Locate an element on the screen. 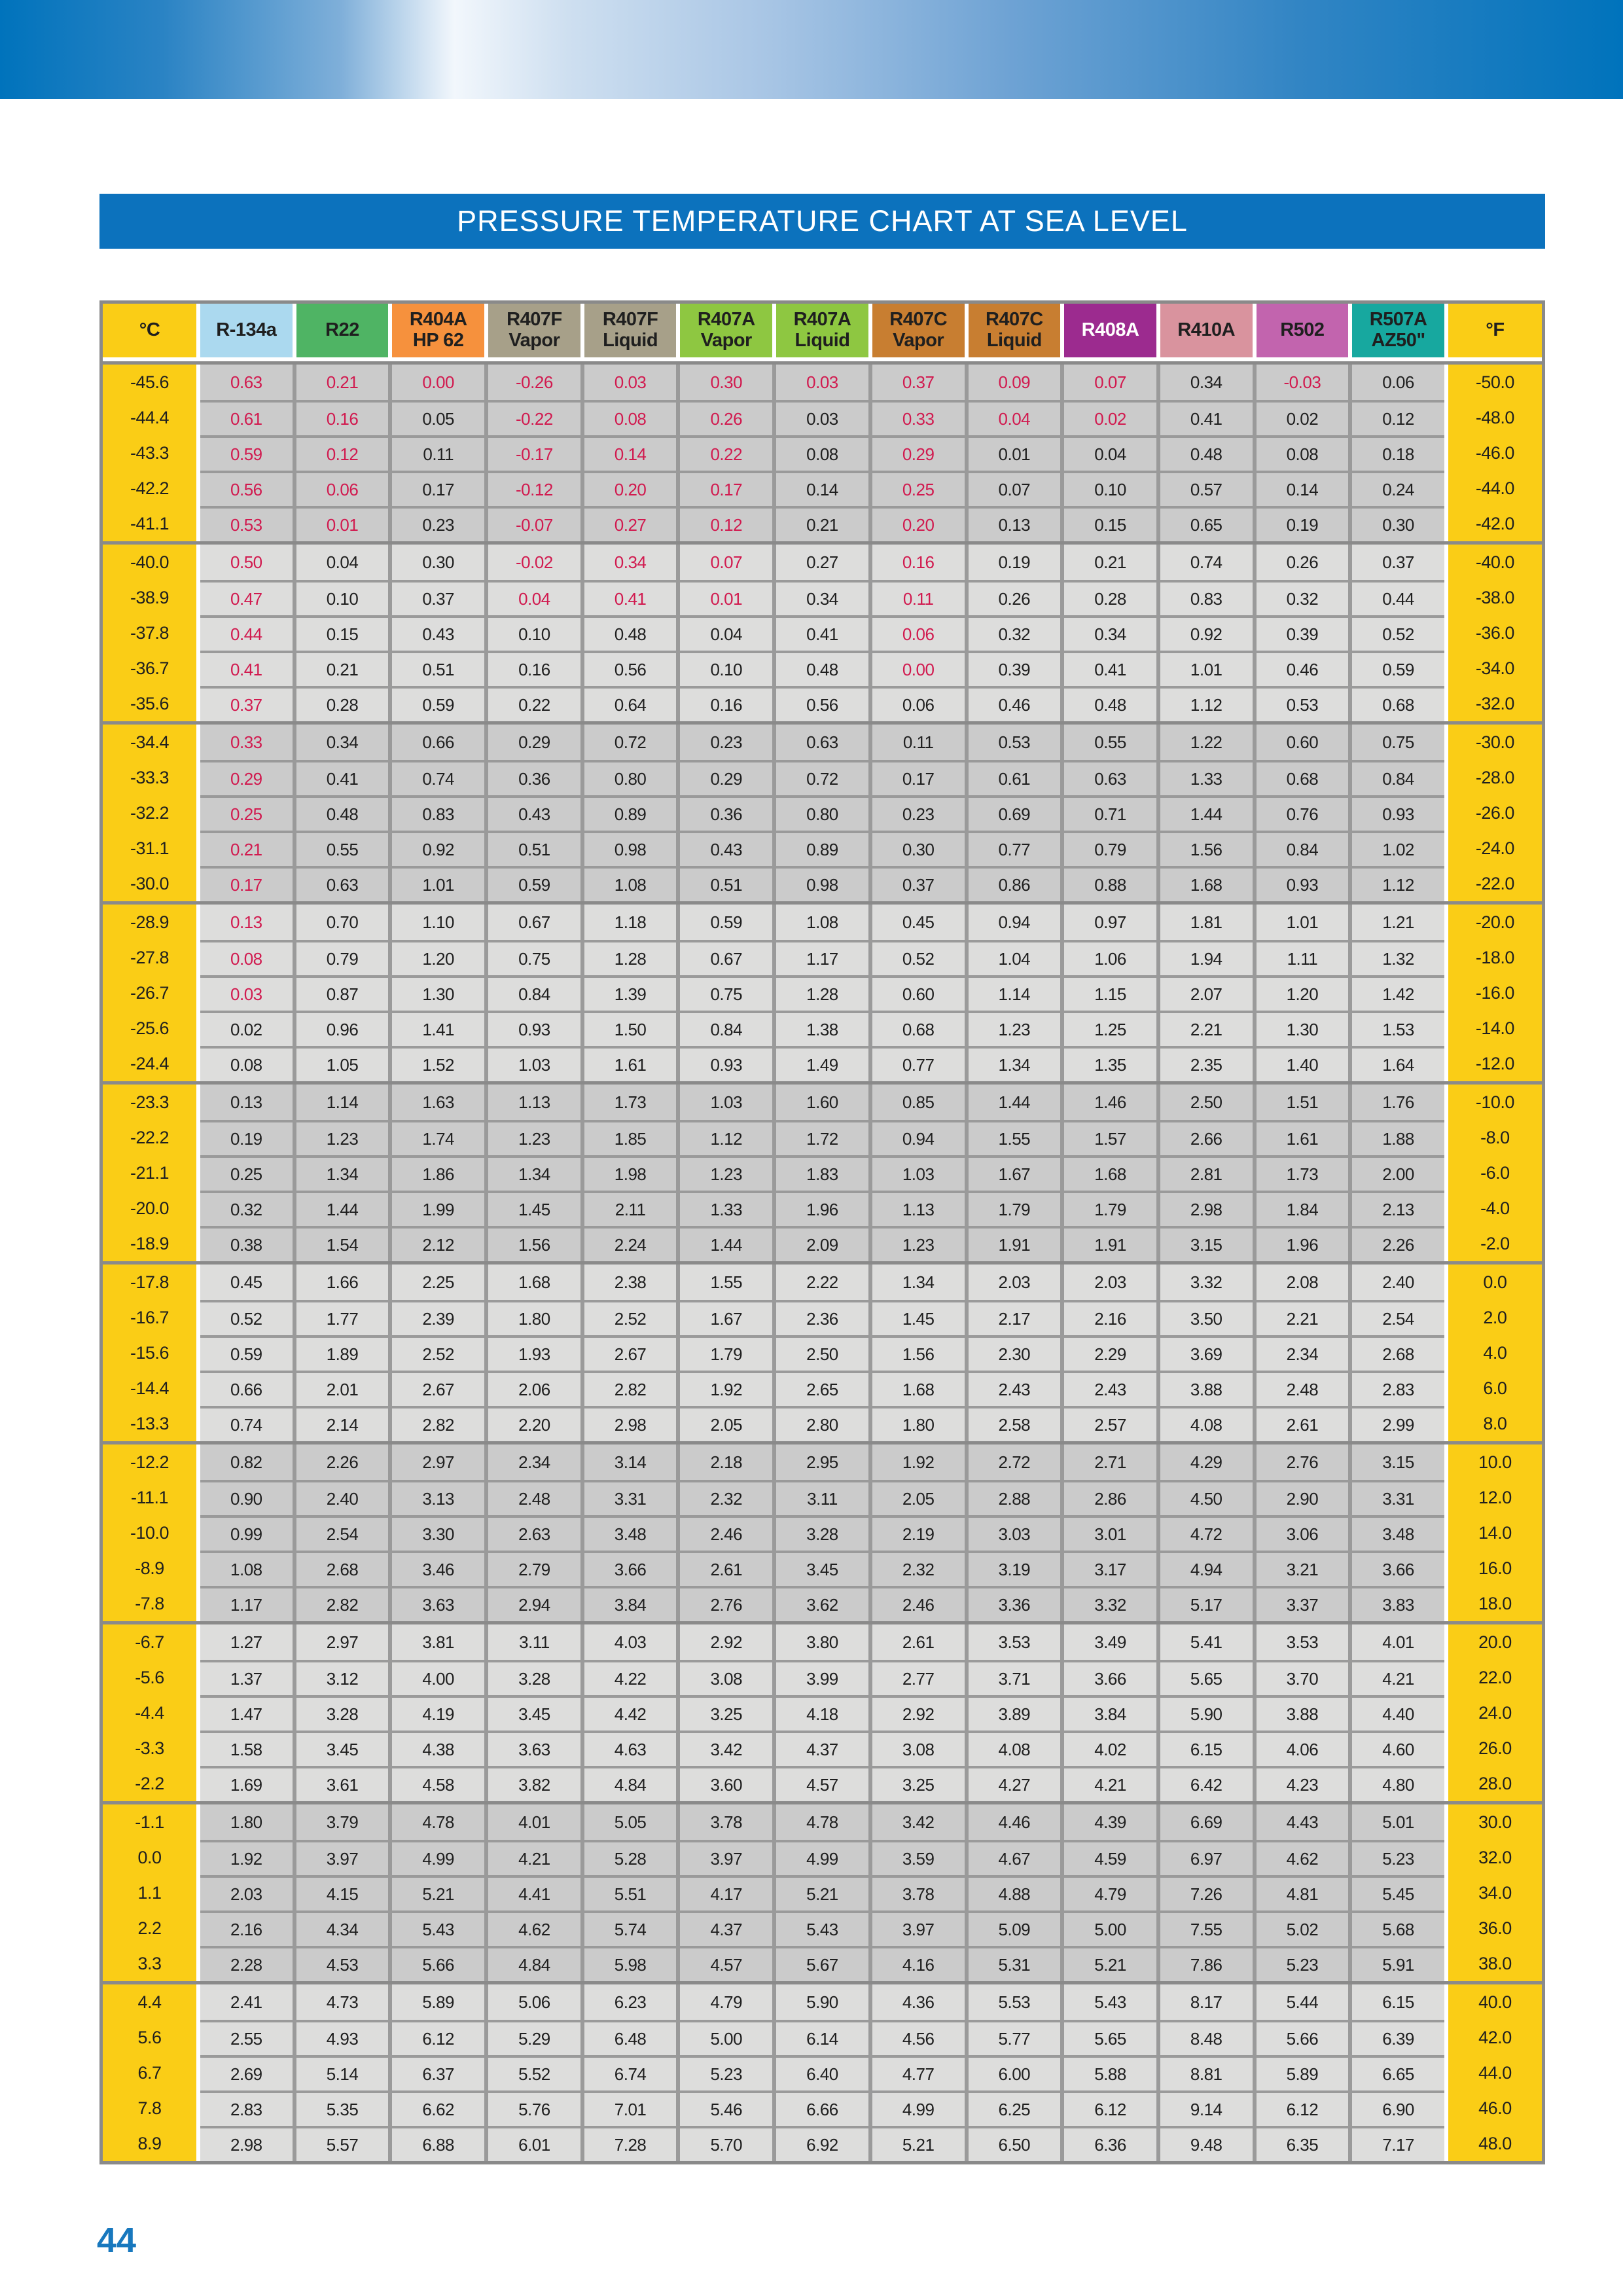 The image size is (1623, 2296). pressure-value: 0.12 is located at coordinates (726, 523).